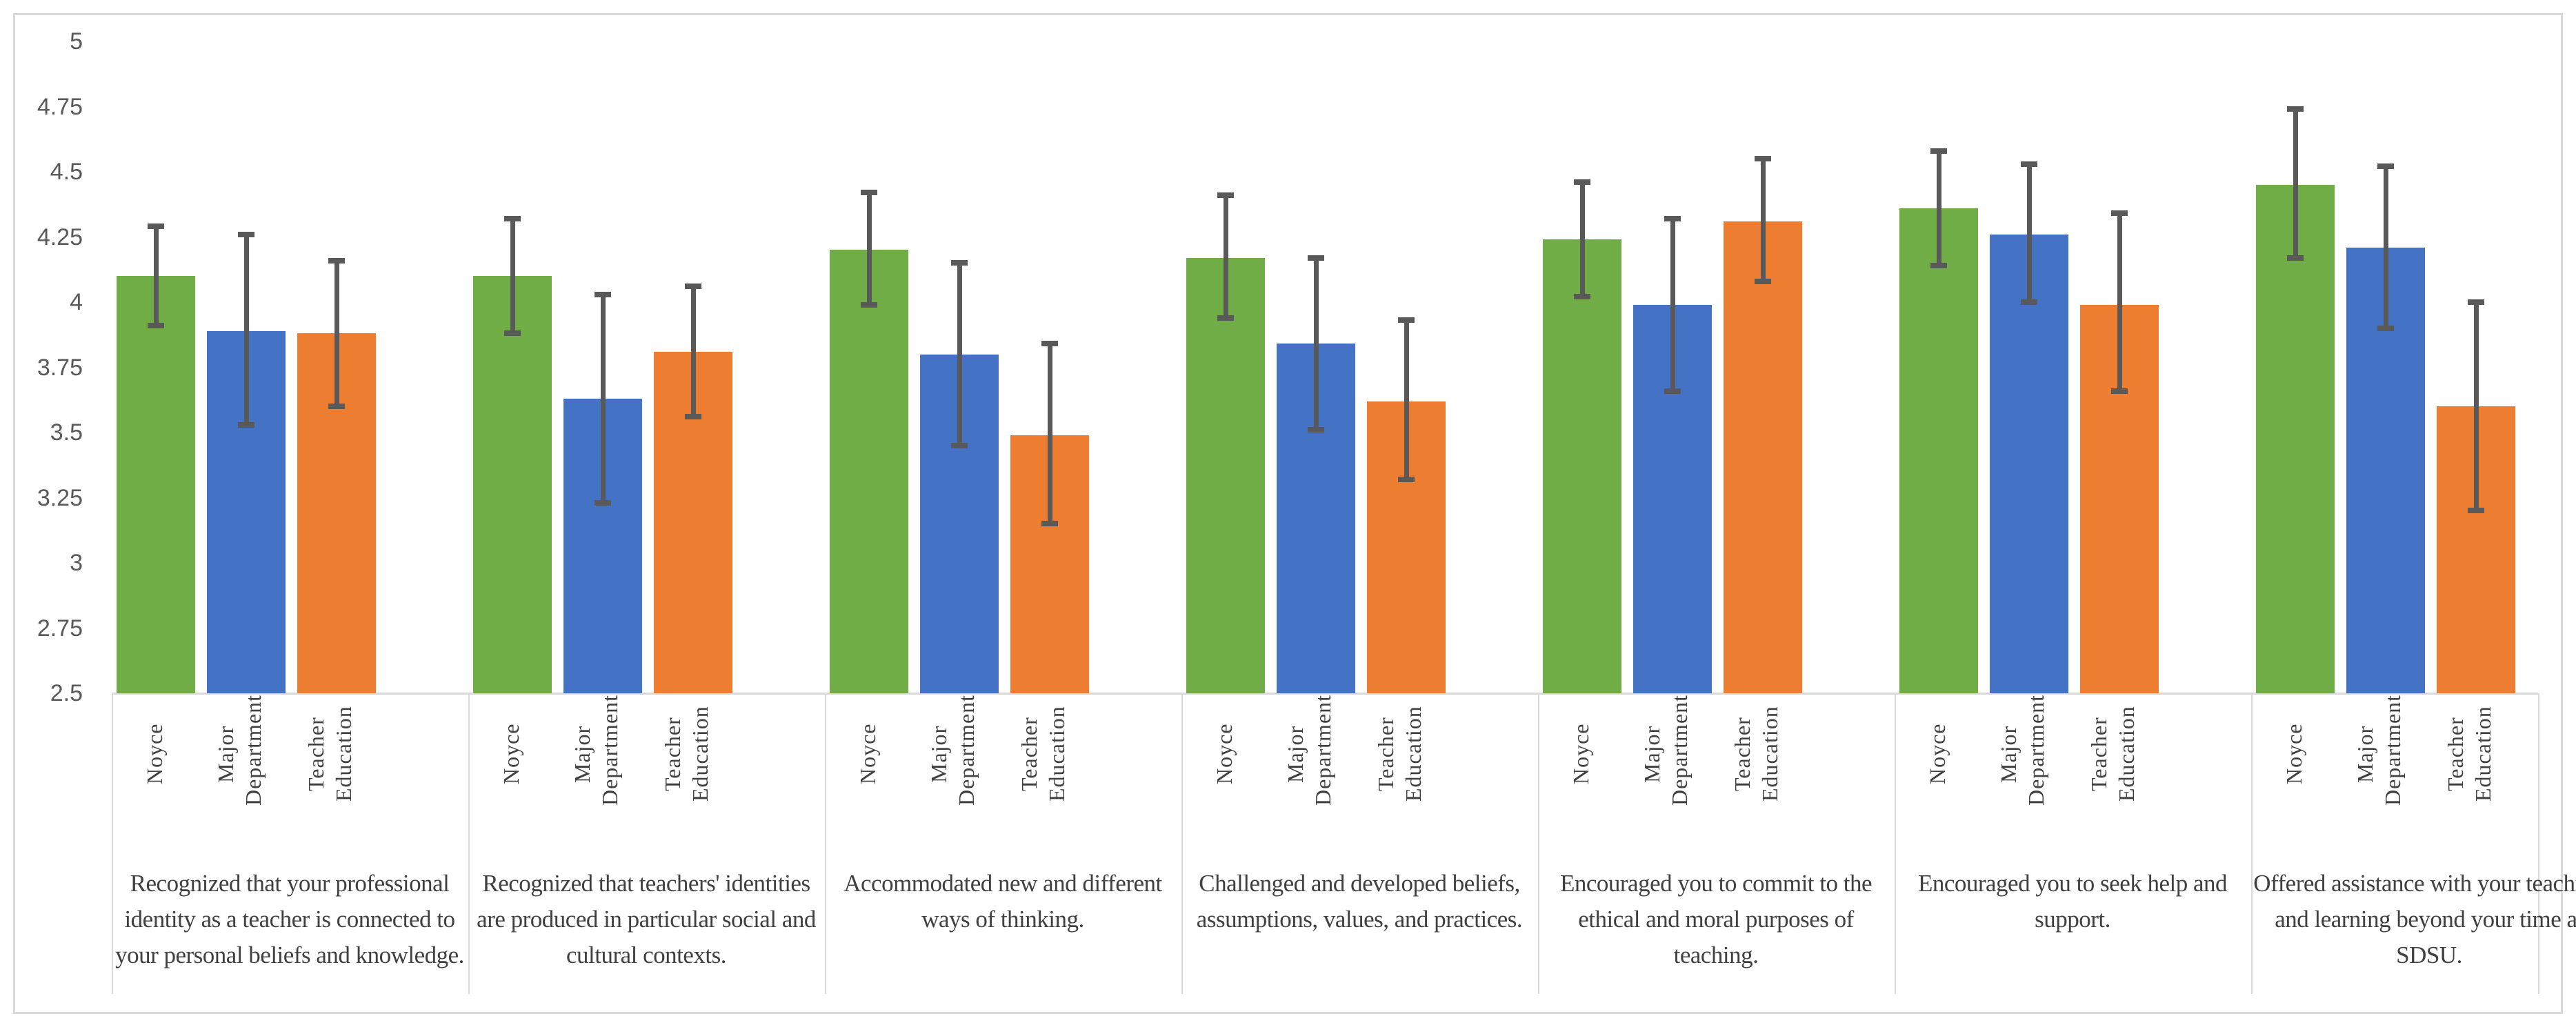 This screenshot has width=2576, height=1034. Describe the element at coordinates (60, 236) in the screenshot. I see `y-tick-label: 4.25` at that location.